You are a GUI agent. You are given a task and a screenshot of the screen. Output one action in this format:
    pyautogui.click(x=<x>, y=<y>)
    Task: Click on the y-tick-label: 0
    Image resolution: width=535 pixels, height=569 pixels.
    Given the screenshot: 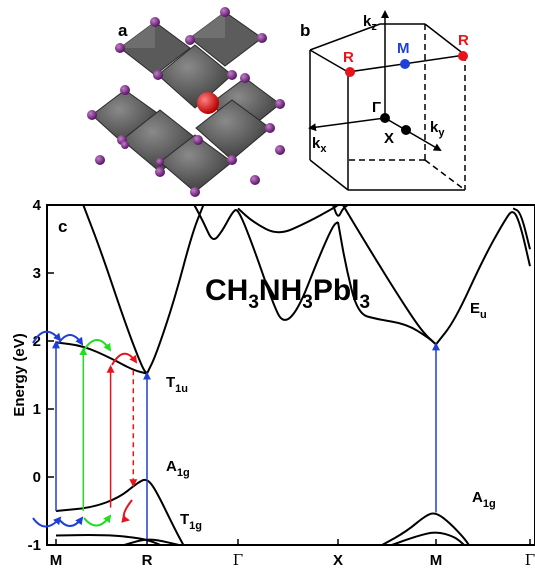 What is the action you would take?
    pyautogui.click(x=37, y=477)
    